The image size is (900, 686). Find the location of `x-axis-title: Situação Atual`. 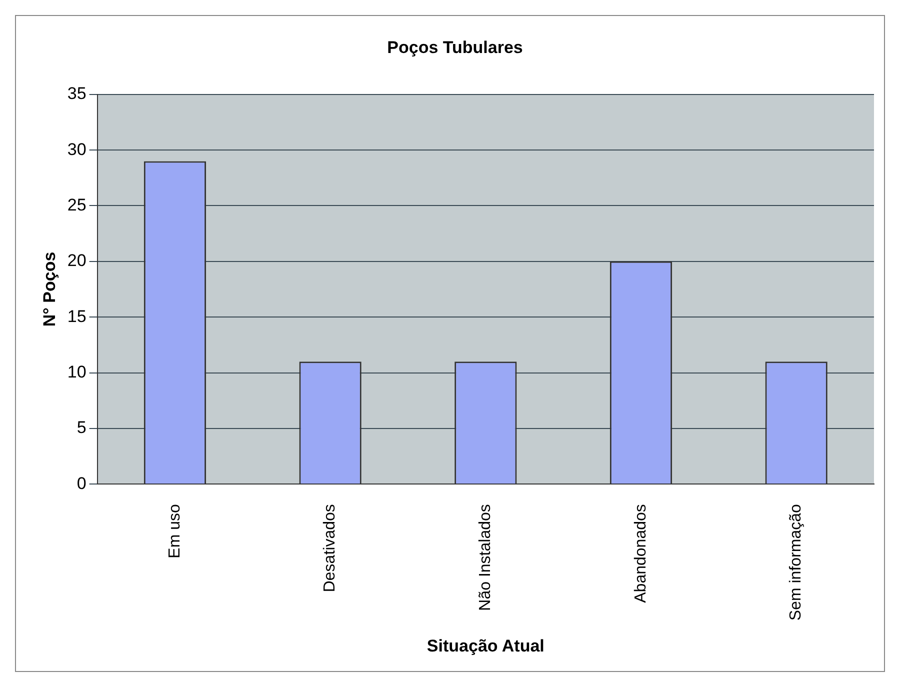

x-axis-title: Situação Atual is located at coordinates (485, 646).